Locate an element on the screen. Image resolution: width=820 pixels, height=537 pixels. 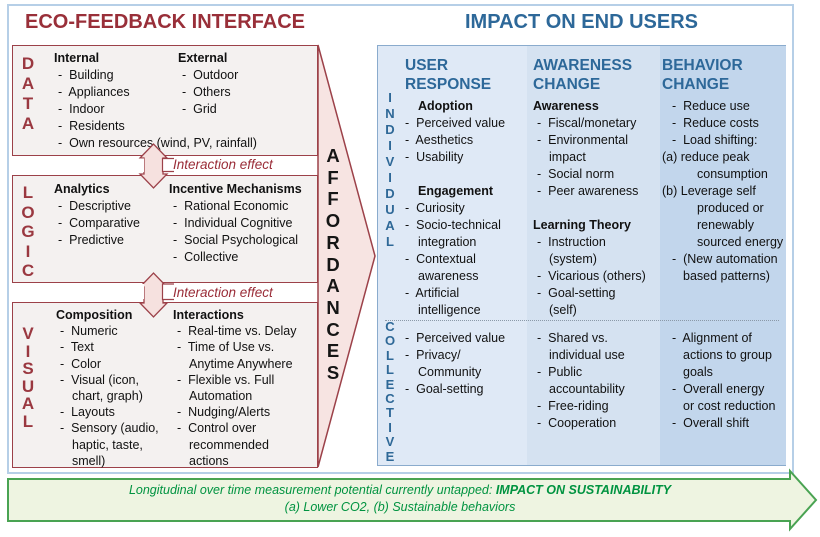
vertical-letter: T is located at coordinates (390, 413).